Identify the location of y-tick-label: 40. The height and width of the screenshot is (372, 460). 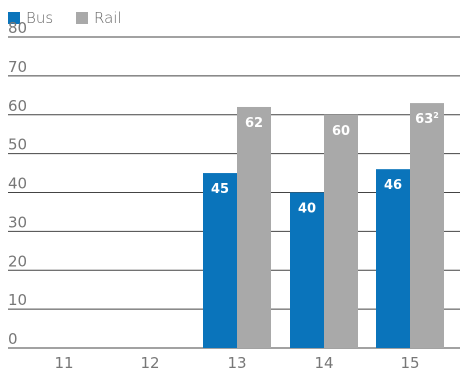
(17, 184).